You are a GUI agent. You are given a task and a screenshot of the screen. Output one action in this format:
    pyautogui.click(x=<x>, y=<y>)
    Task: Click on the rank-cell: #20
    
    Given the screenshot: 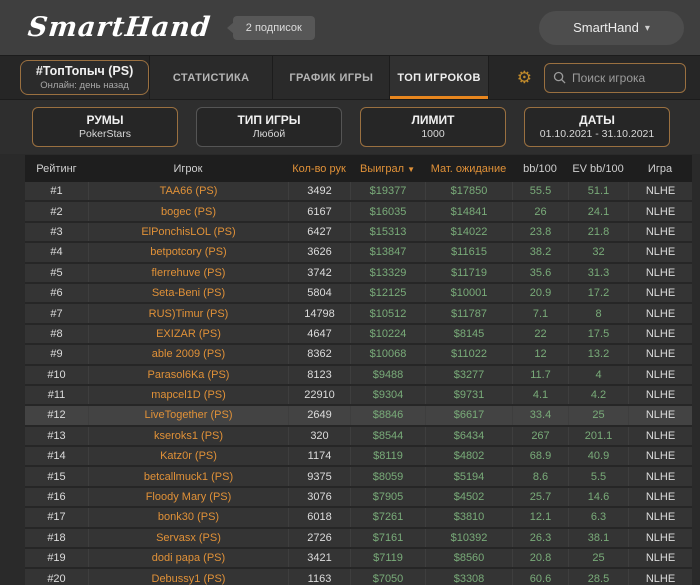 What is the action you would take?
    pyautogui.click(x=56, y=578)
    